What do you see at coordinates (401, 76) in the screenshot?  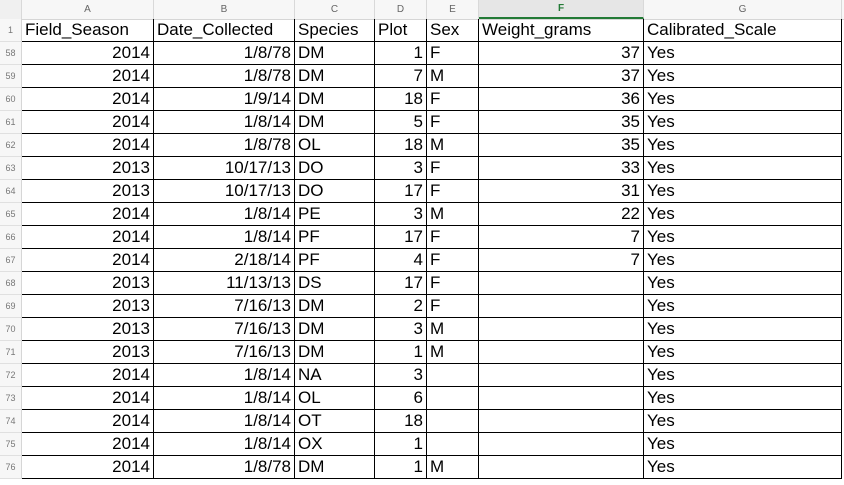 I see `cell-plot: 7` at bounding box center [401, 76].